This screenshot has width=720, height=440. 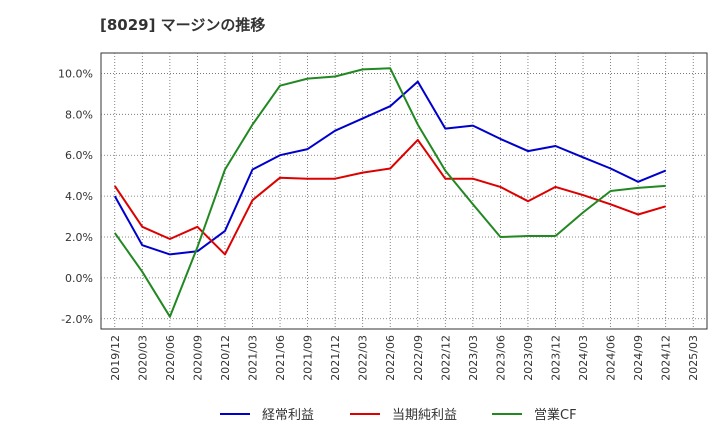 I want to click on y-tick-label: 2.0%, so click(x=79, y=237).